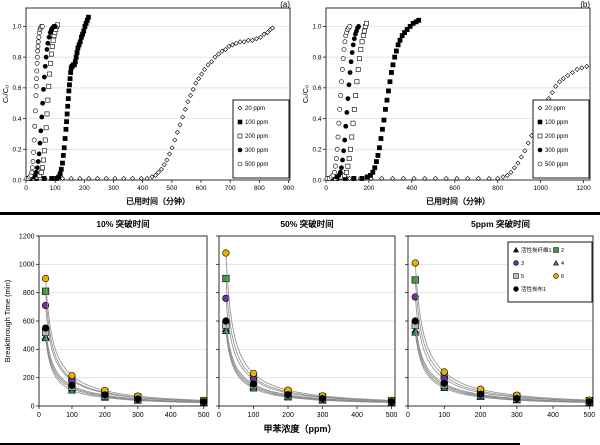  What do you see at coordinates (522, 264) in the screenshot?
I see `legend-label: 3` at bounding box center [522, 264].